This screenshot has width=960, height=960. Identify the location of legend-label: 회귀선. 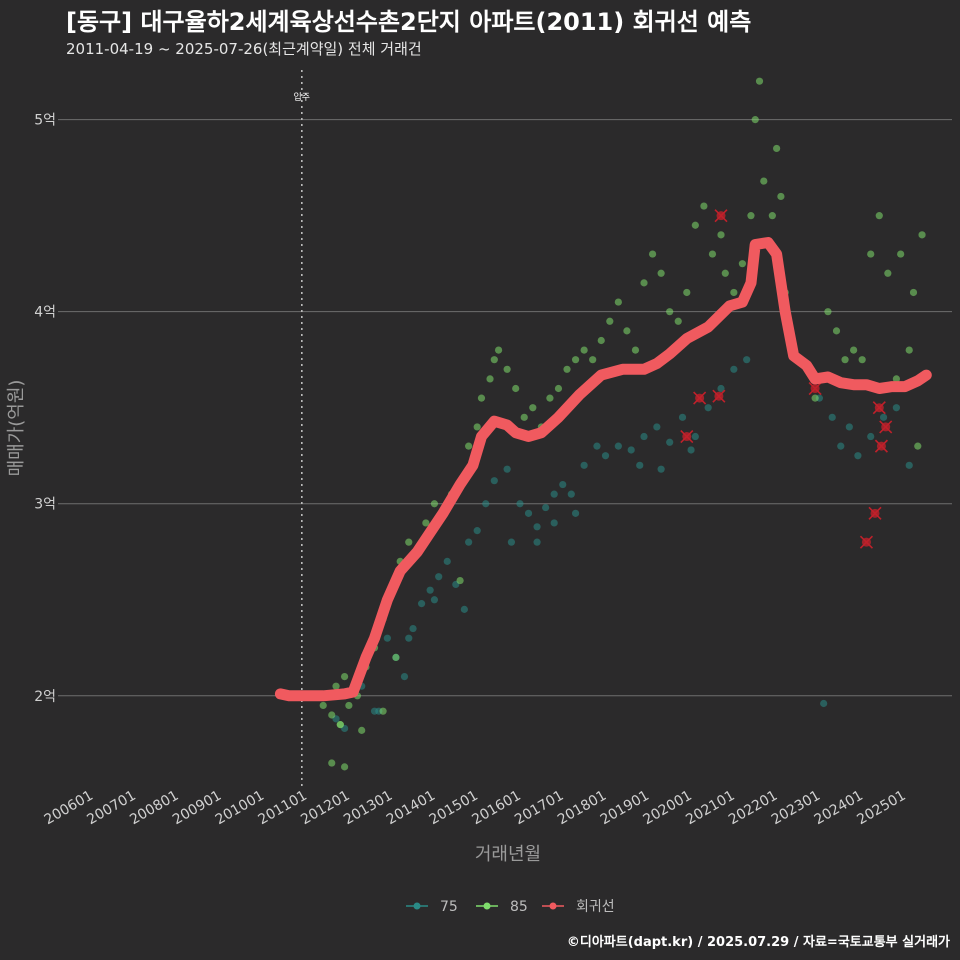
(595, 907).